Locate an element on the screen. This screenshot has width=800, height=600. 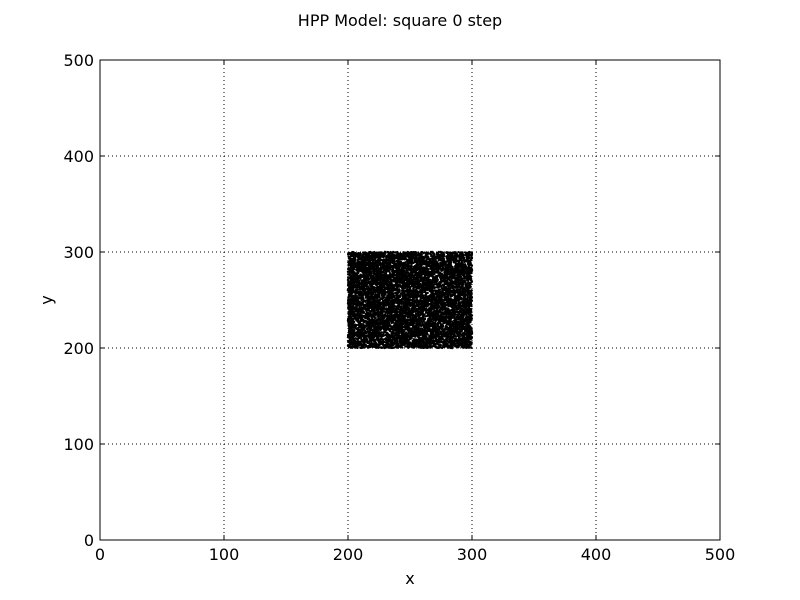
scatter-points is located at coordinates (410, 300).